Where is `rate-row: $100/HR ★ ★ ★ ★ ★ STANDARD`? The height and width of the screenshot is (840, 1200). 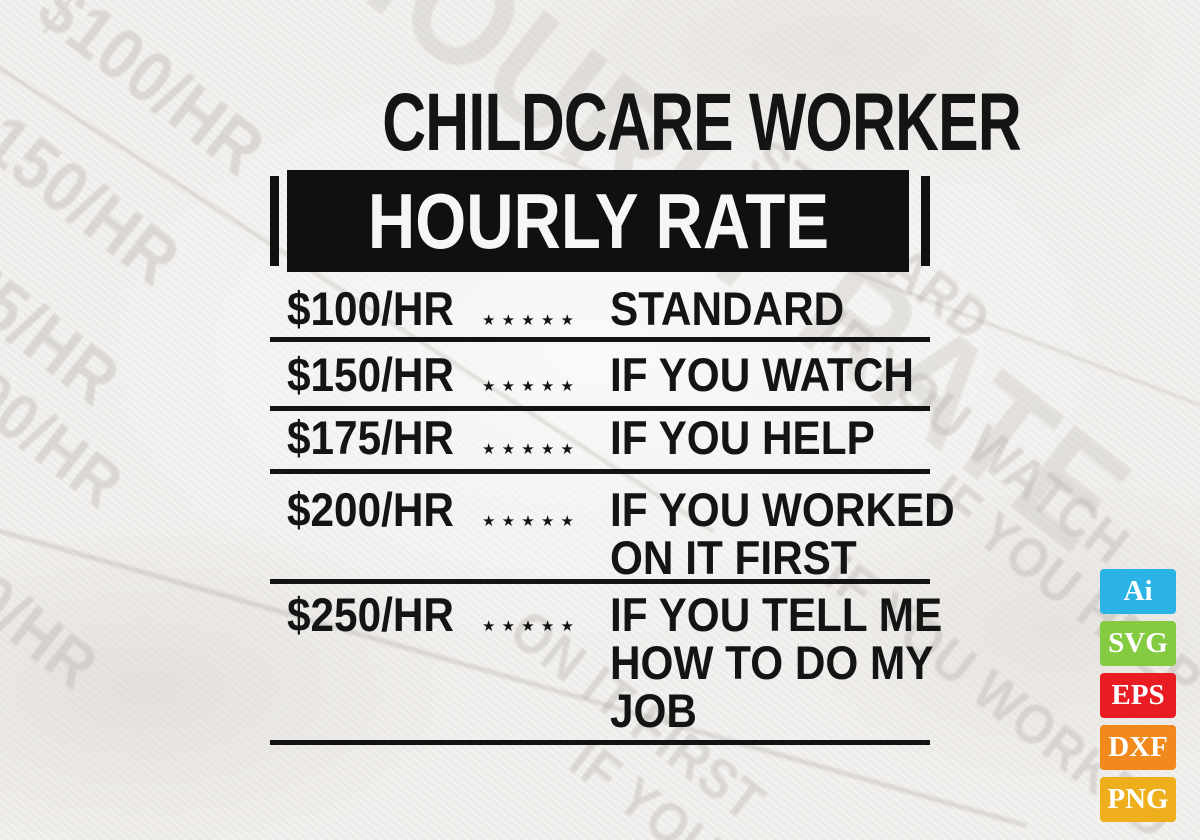 rate-row: $100/HR ★ ★ ★ ★ ★ STANDARD is located at coordinates (600, 310).